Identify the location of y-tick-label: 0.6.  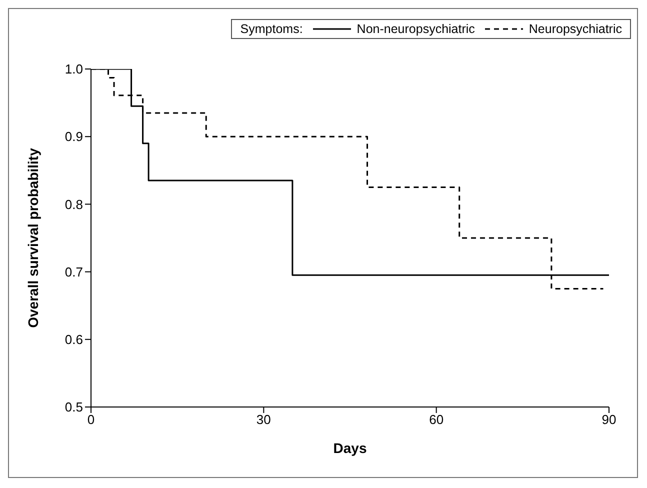
(73, 340).